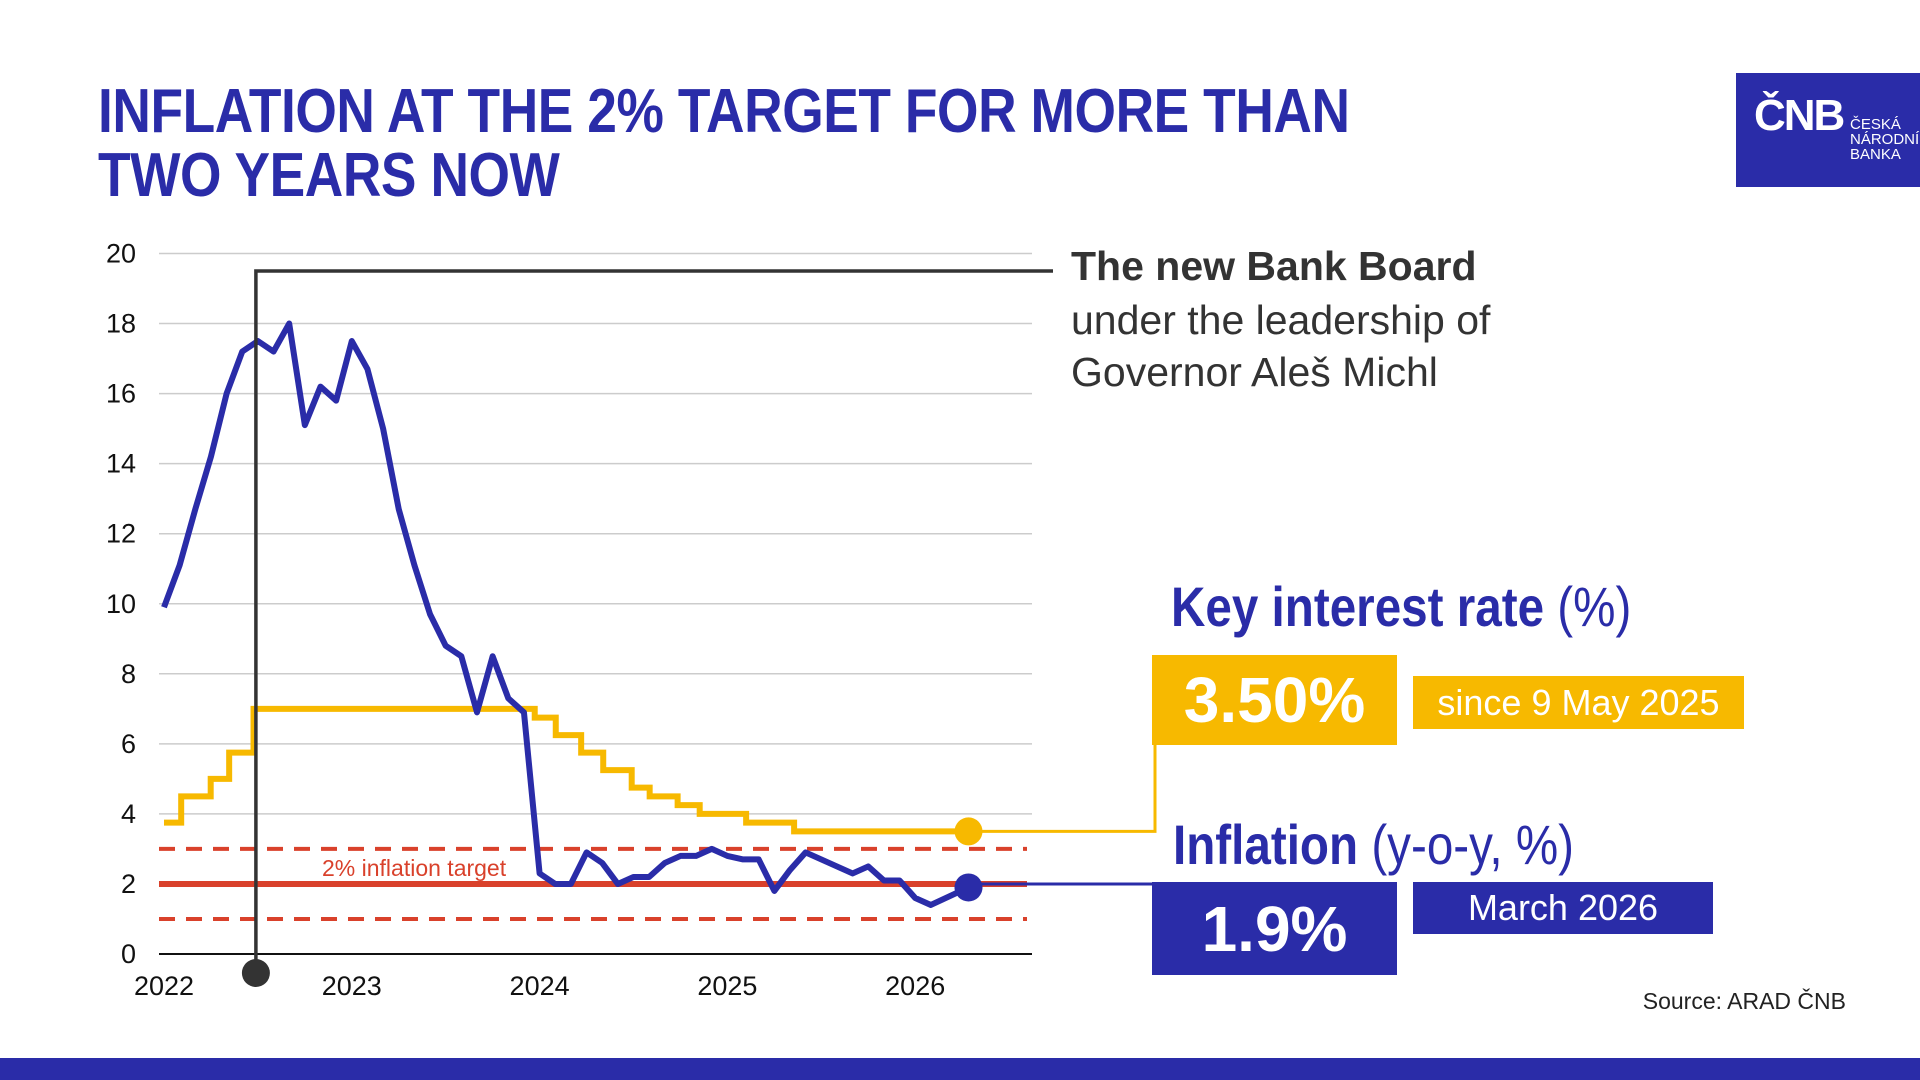 The height and width of the screenshot is (1080, 1920). Describe the element at coordinates (566, 770) in the screenshot. I see `key-rate-line` at that location.